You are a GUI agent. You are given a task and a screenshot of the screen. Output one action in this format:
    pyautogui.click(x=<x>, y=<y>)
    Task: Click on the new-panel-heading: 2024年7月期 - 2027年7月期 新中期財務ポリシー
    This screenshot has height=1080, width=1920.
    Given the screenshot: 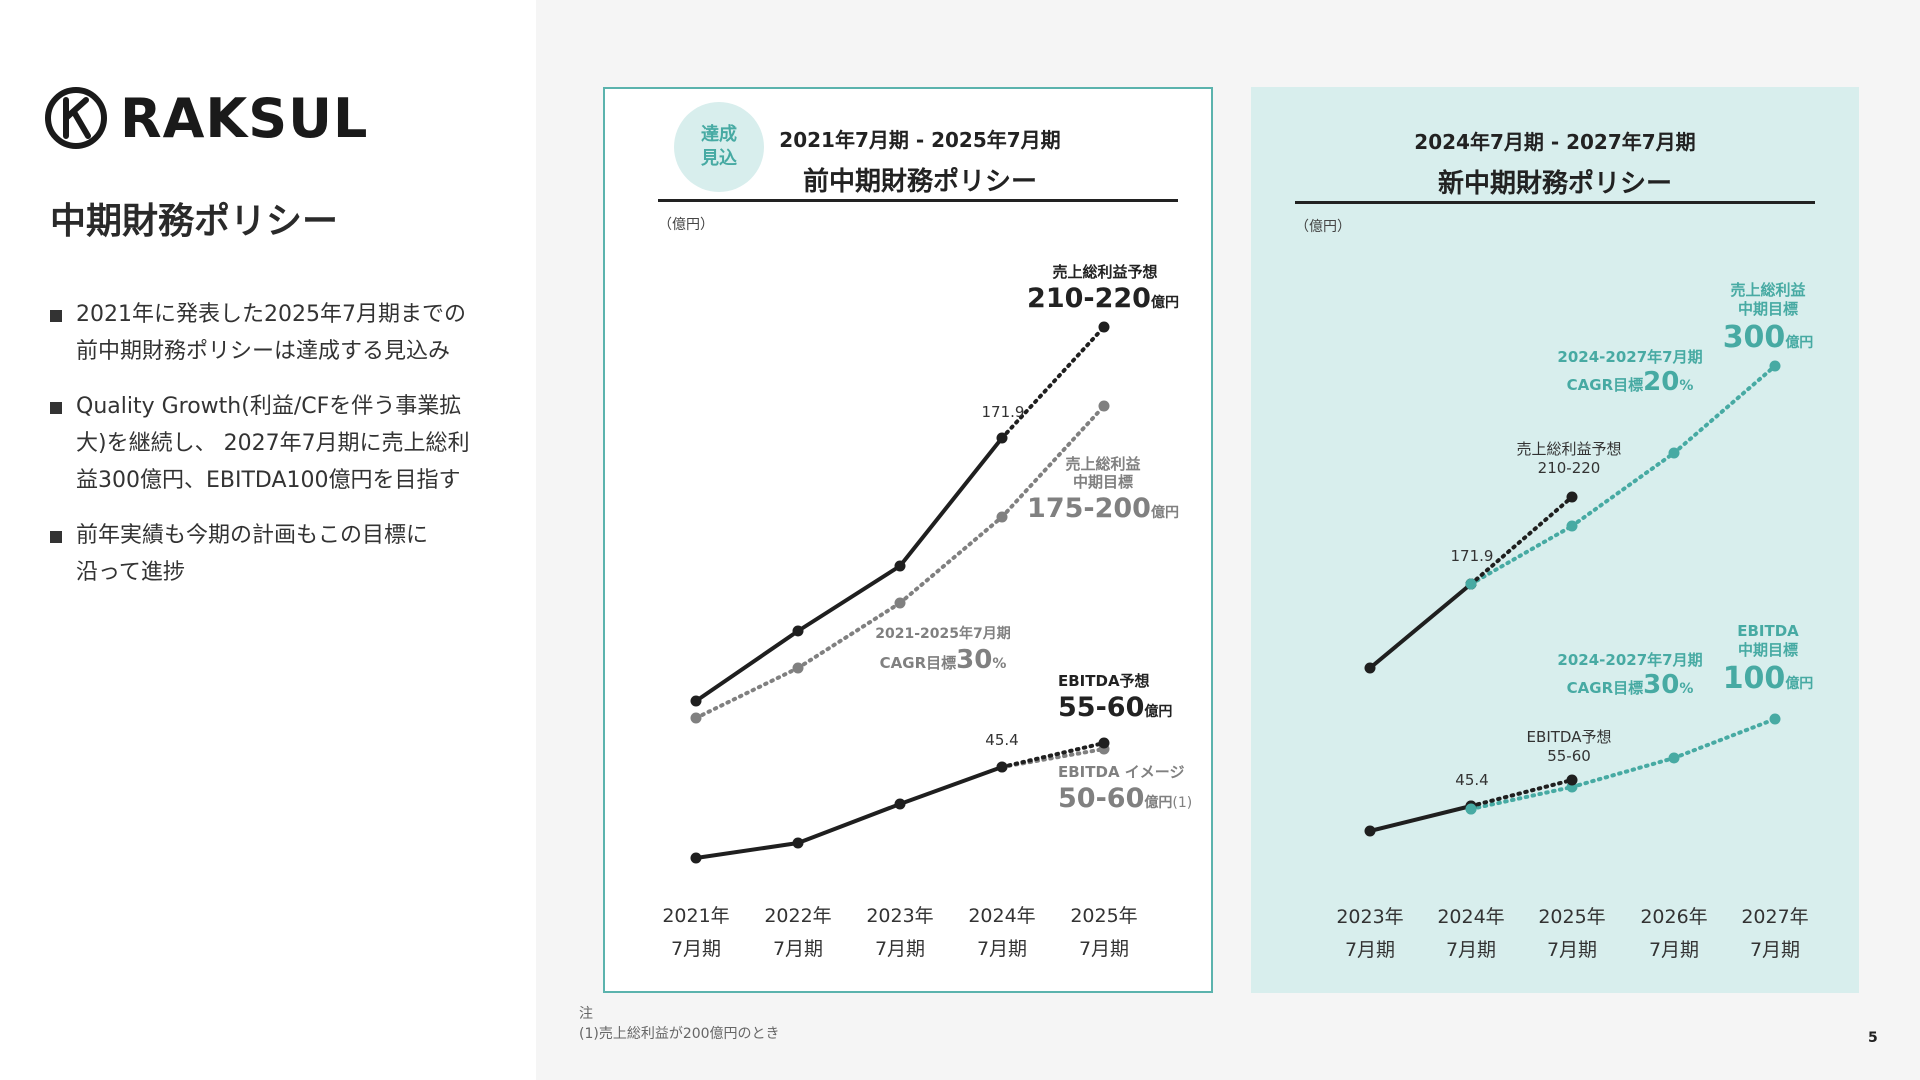 What is the action you would take?
    pyautogui.click(x=1555, y=163)
    